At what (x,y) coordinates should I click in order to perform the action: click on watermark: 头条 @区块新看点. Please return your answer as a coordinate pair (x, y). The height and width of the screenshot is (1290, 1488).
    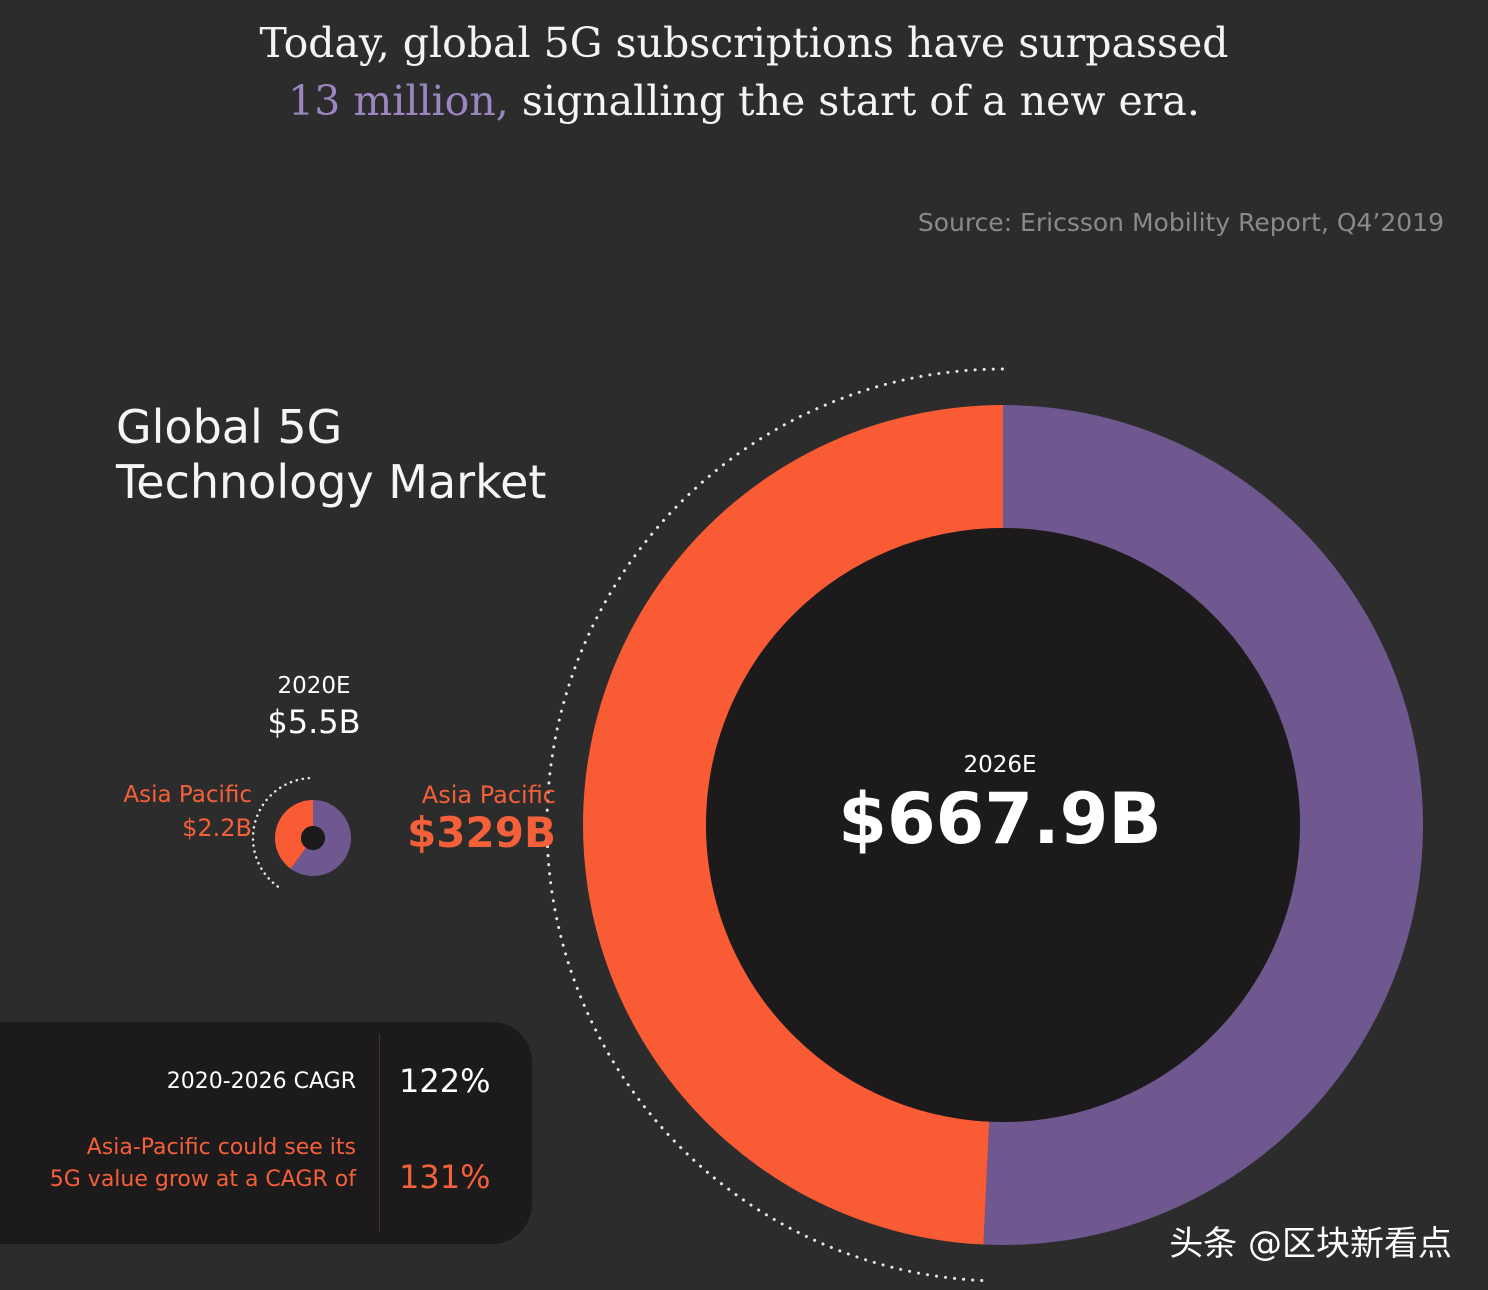
    Looking at the image, I should click on (1310, 1244).